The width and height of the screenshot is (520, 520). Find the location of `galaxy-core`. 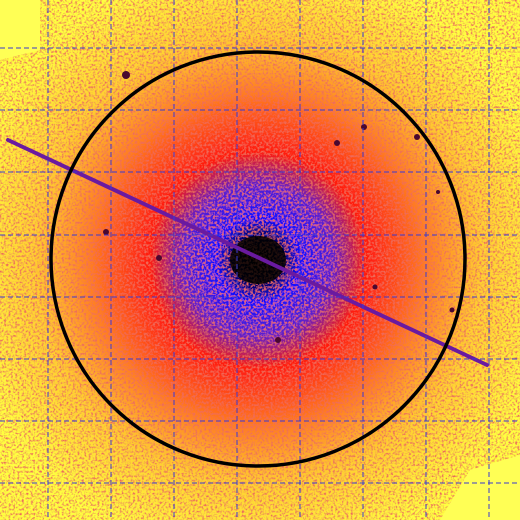

galaxy-core is located at coordinates (258, 260).